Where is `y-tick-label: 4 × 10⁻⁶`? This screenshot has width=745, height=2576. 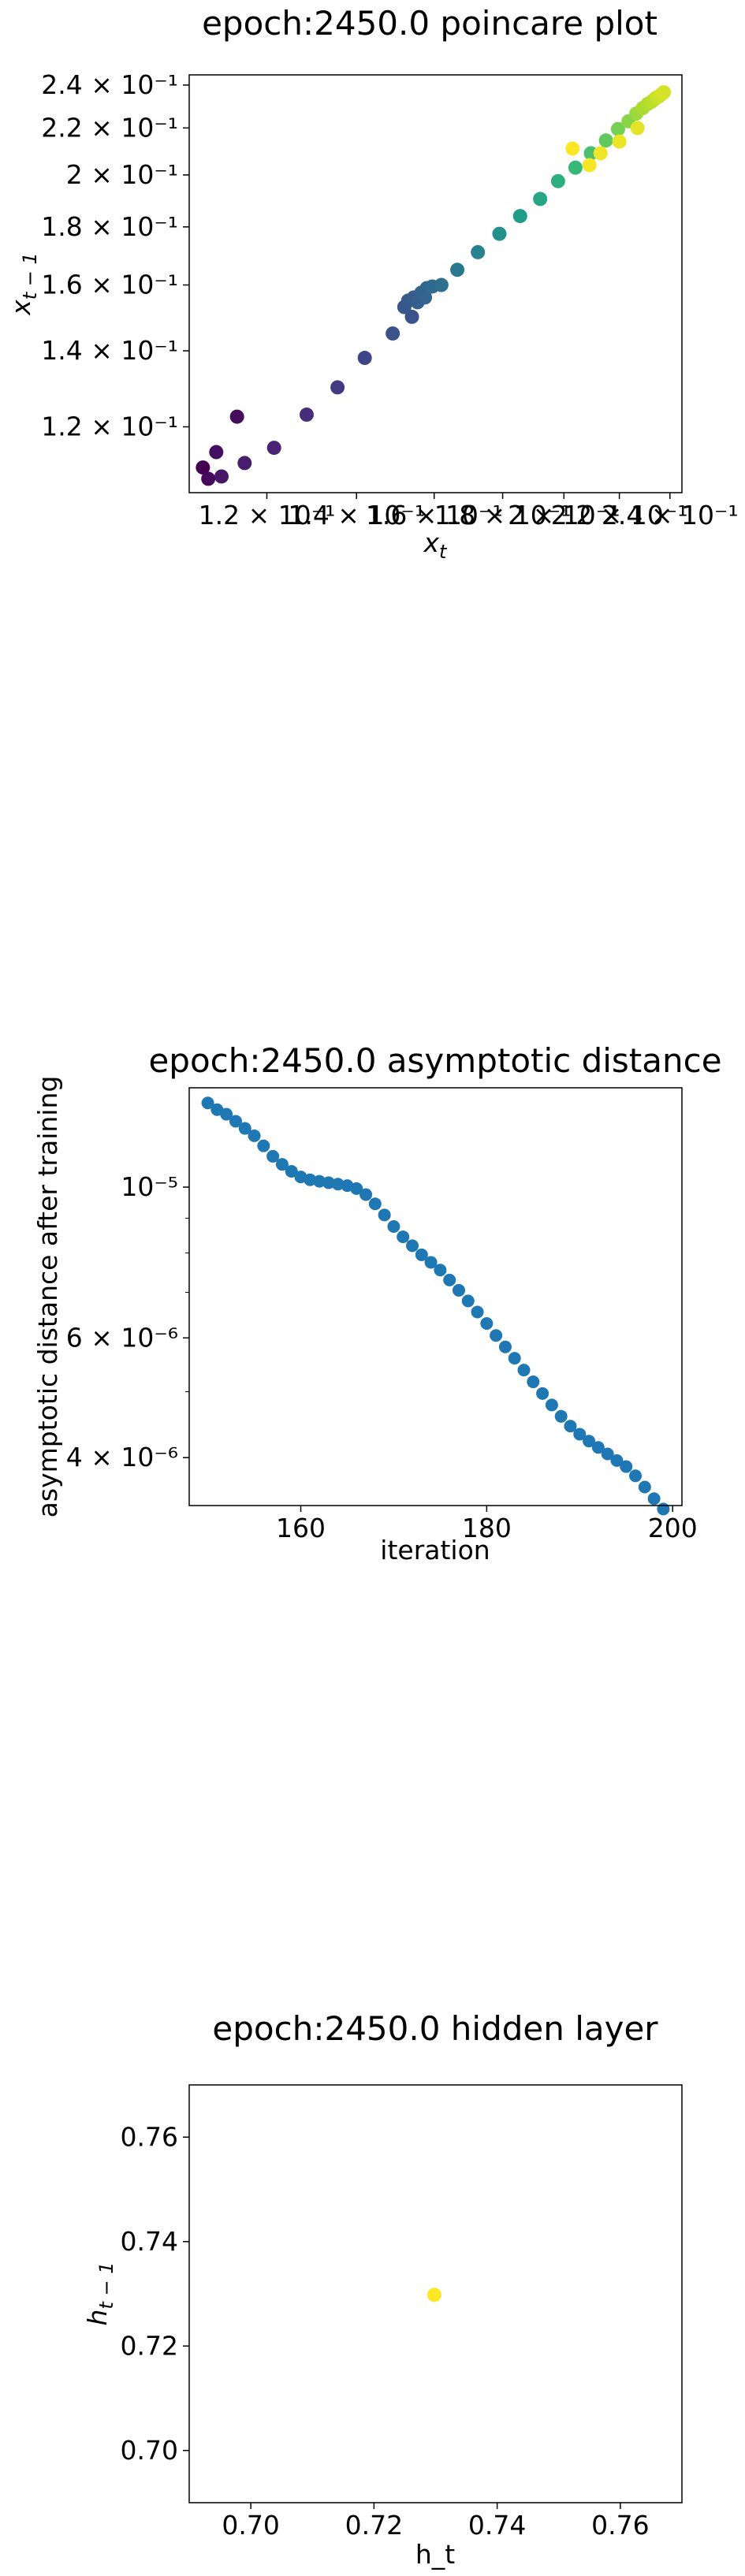 y-tick-label: 4 × 10⁻⁶ is located at coordinates (122, 1457).